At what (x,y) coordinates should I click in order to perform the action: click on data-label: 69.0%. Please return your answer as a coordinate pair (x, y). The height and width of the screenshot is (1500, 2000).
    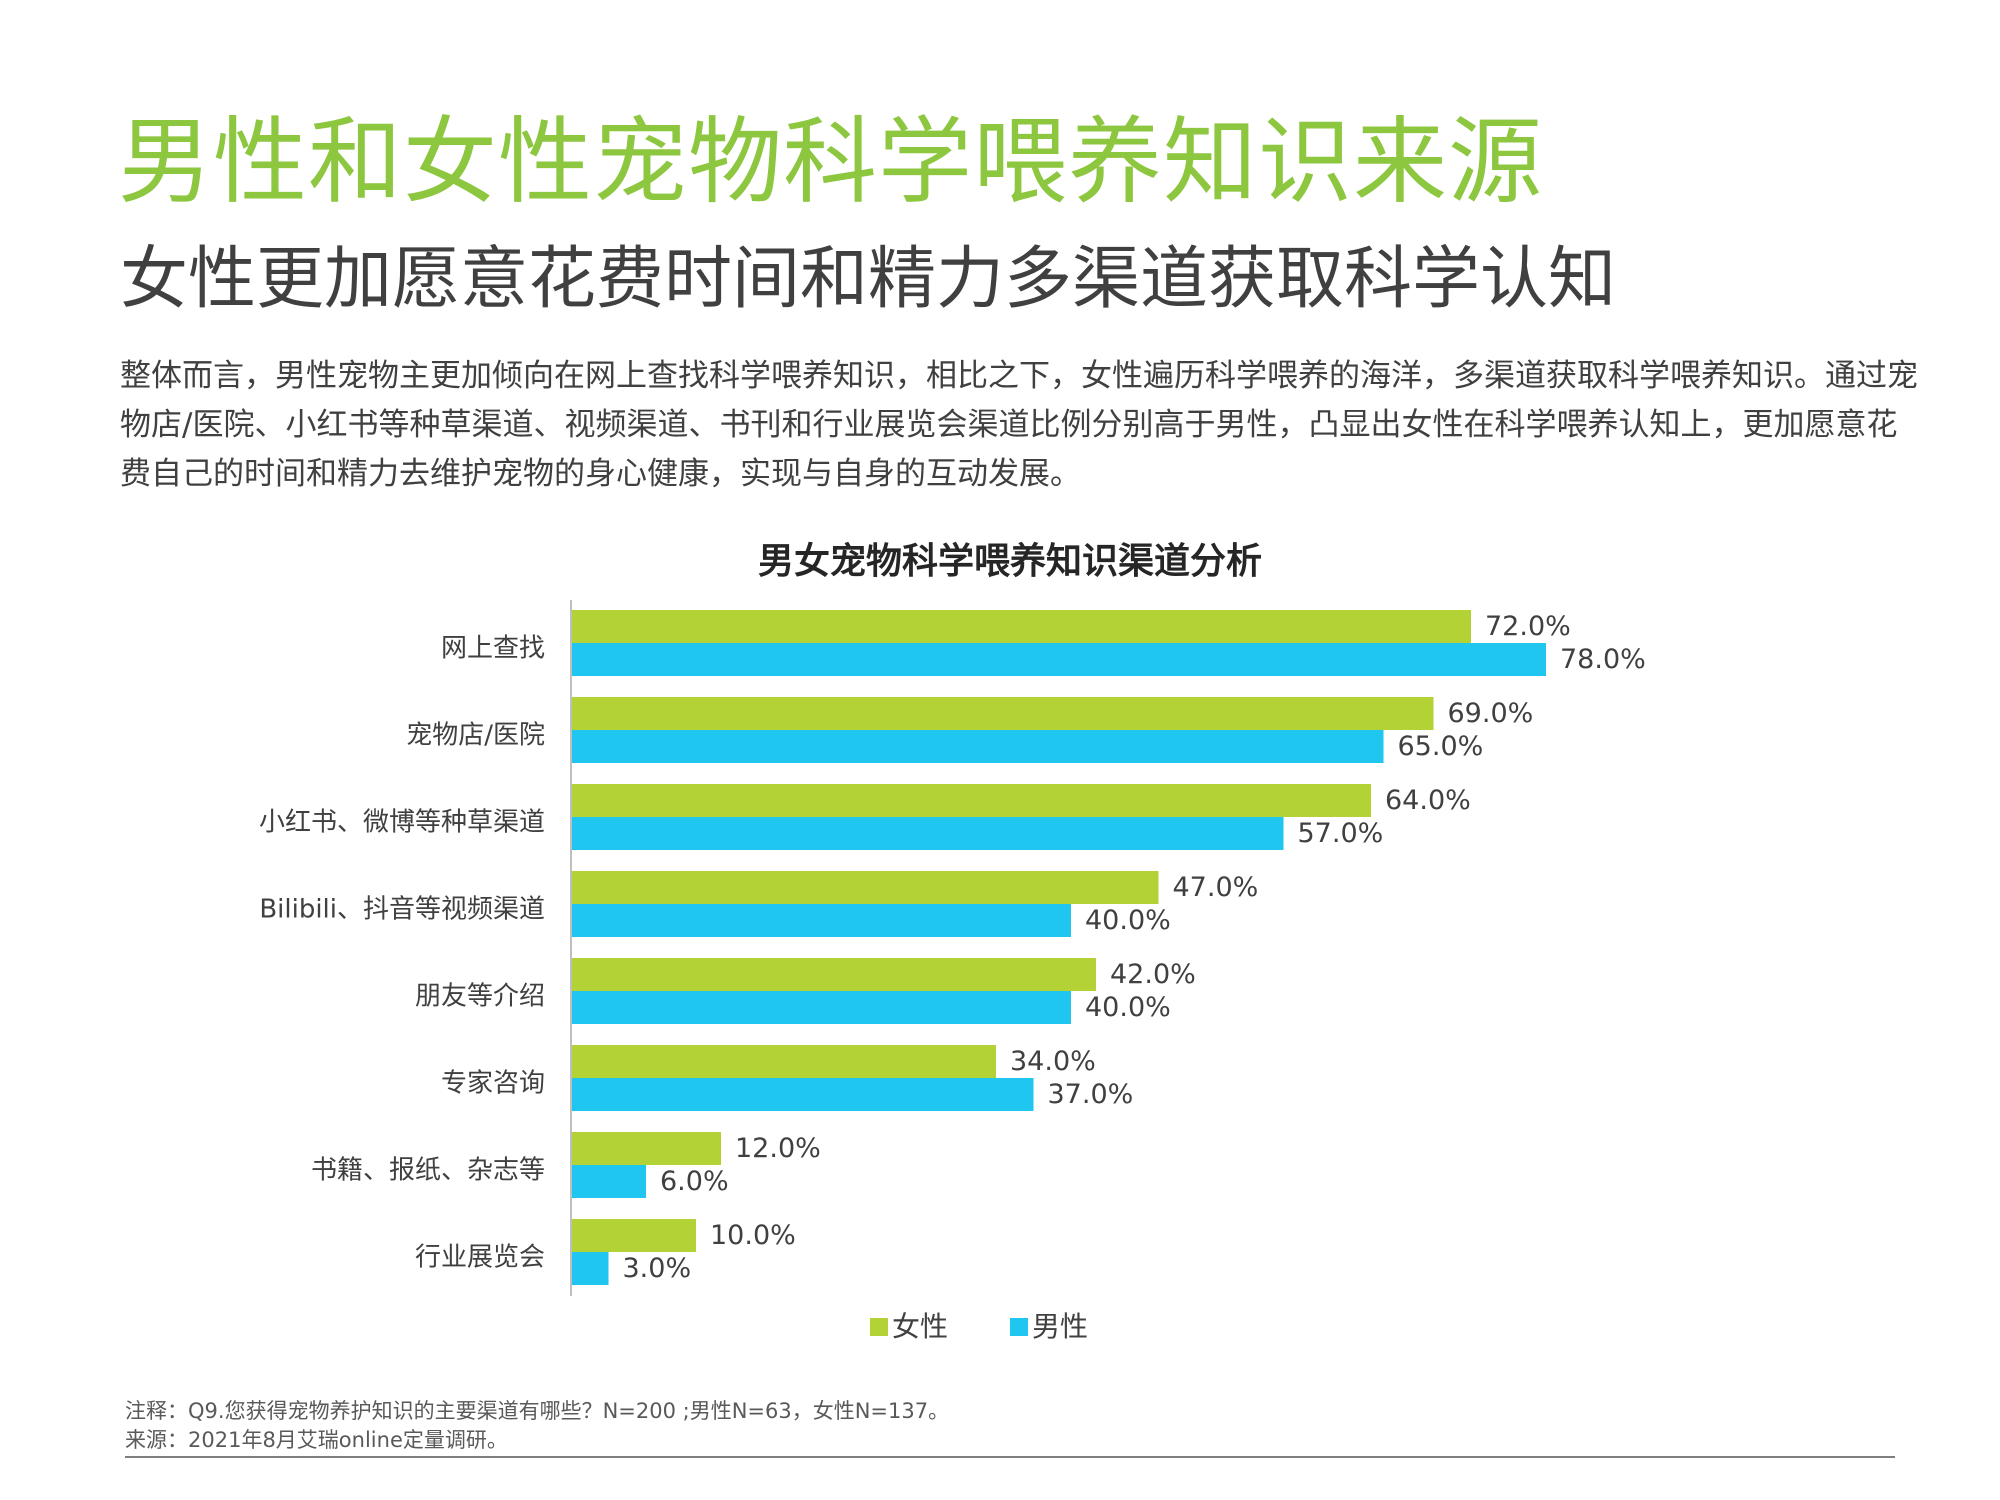
    Looking at the image, I should click on (1491, 713).